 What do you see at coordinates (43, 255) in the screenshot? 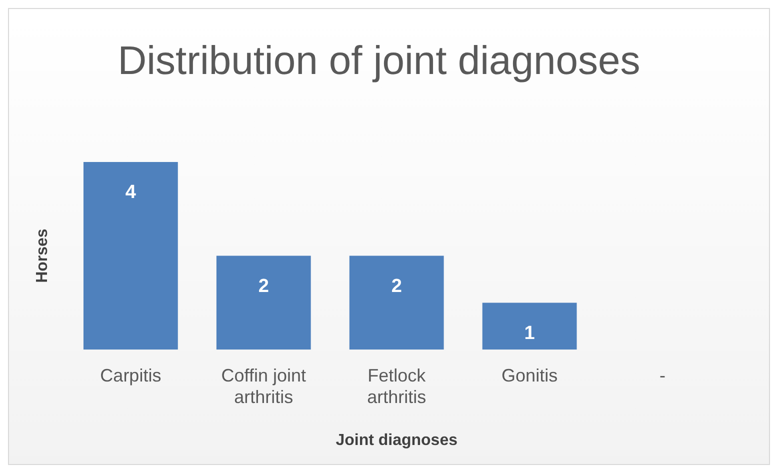
I see `y-axis-title: Horses` at bounding box center [43, 255].